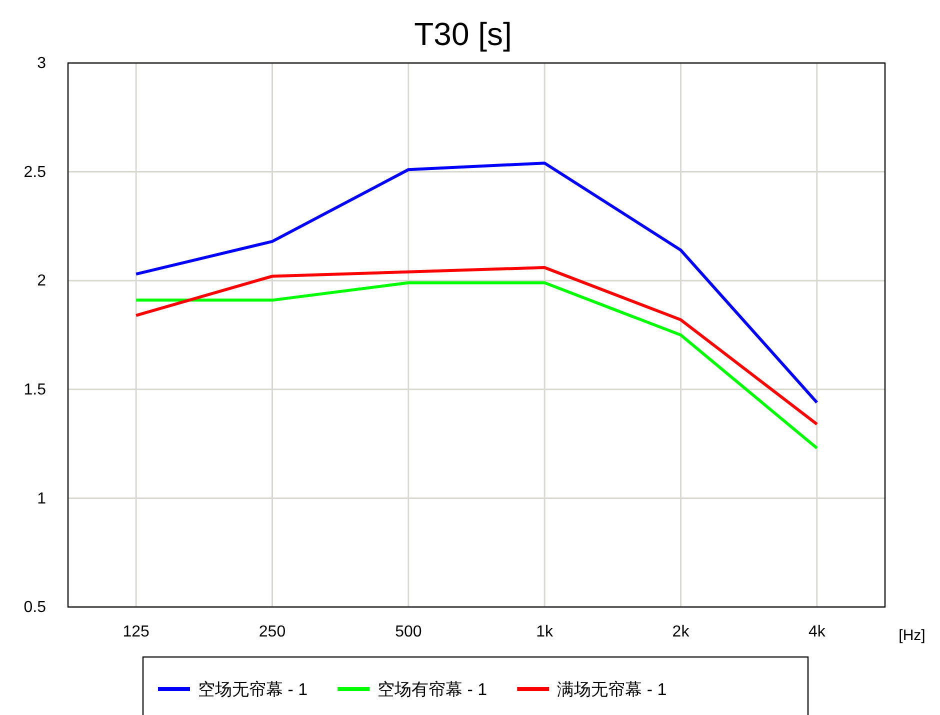 The width and height of the screenshot is (940, 715). I want to click on x-axis-title: [Hz], so click(912, 635).